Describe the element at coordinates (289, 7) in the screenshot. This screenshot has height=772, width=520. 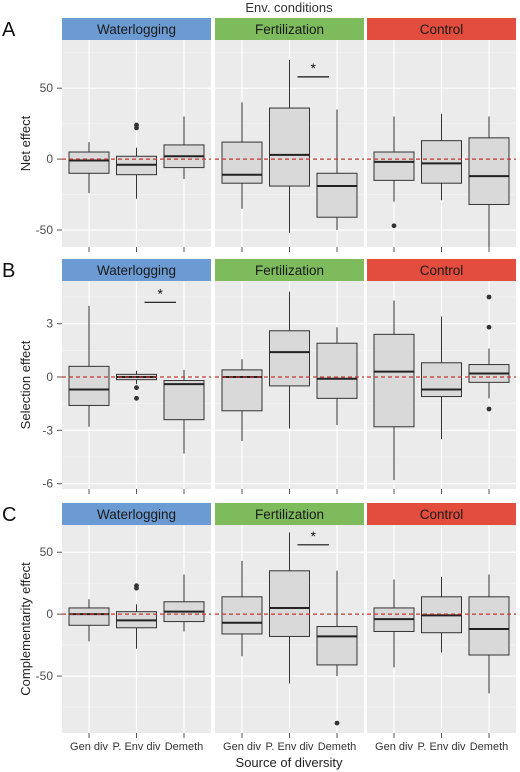
I see `top-title: Env. conditions` at that location.